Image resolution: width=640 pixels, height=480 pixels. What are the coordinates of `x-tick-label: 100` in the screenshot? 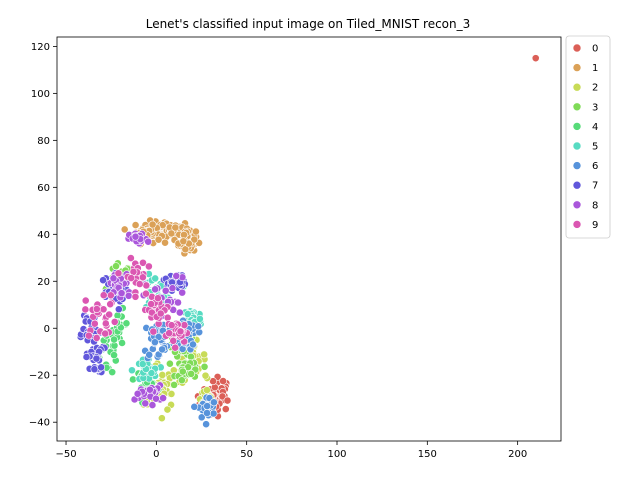 It's located at (336, 454).